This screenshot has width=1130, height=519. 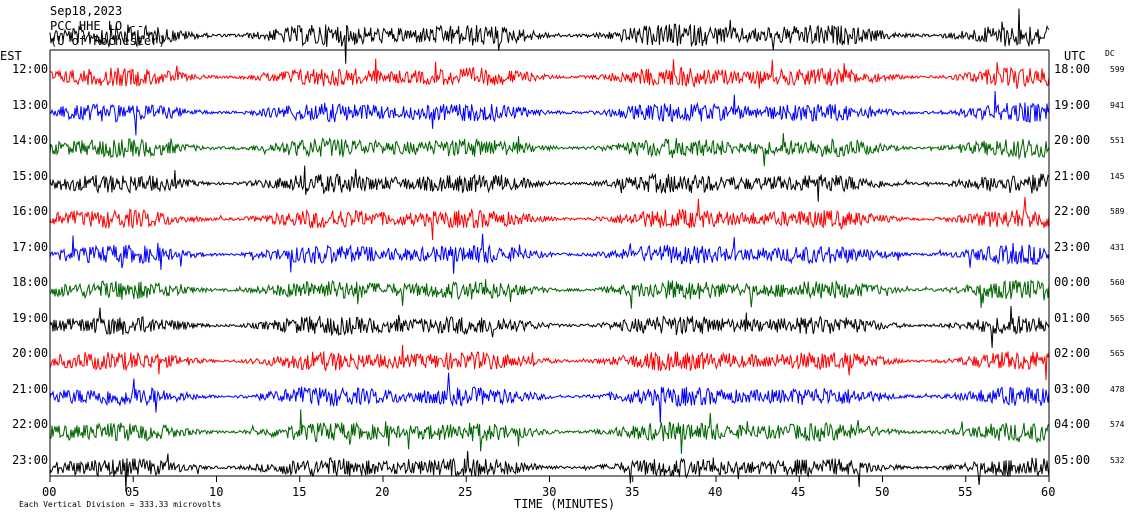 What do you see at coordinates (132, 492) in the screenshot?
I see `x-tick-label: 05` at bounding box center [132, 492].